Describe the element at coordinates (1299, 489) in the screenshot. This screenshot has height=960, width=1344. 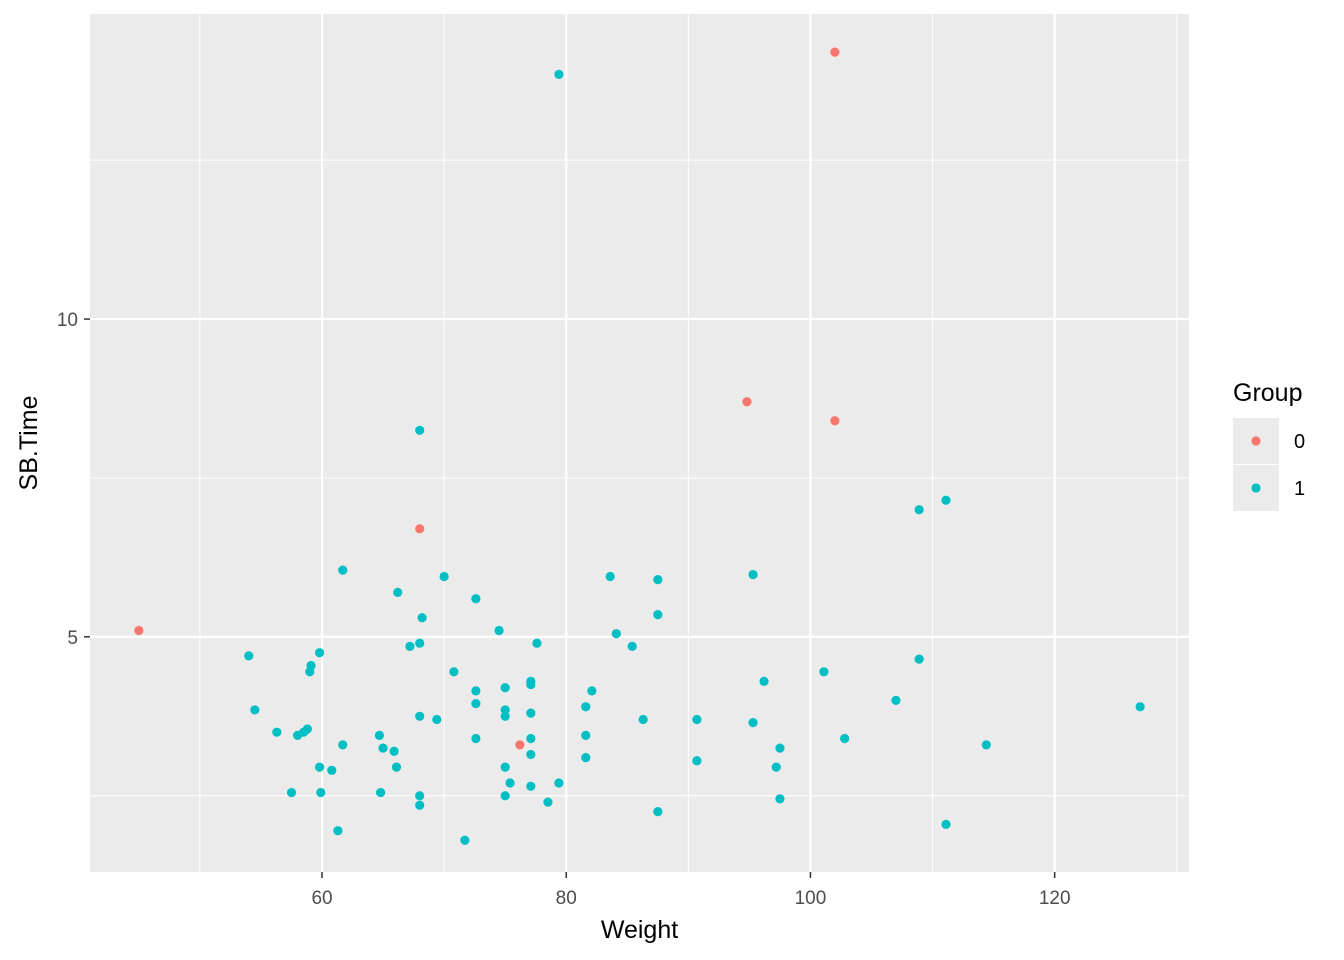
I see `legend-label-1: 1` at that location.